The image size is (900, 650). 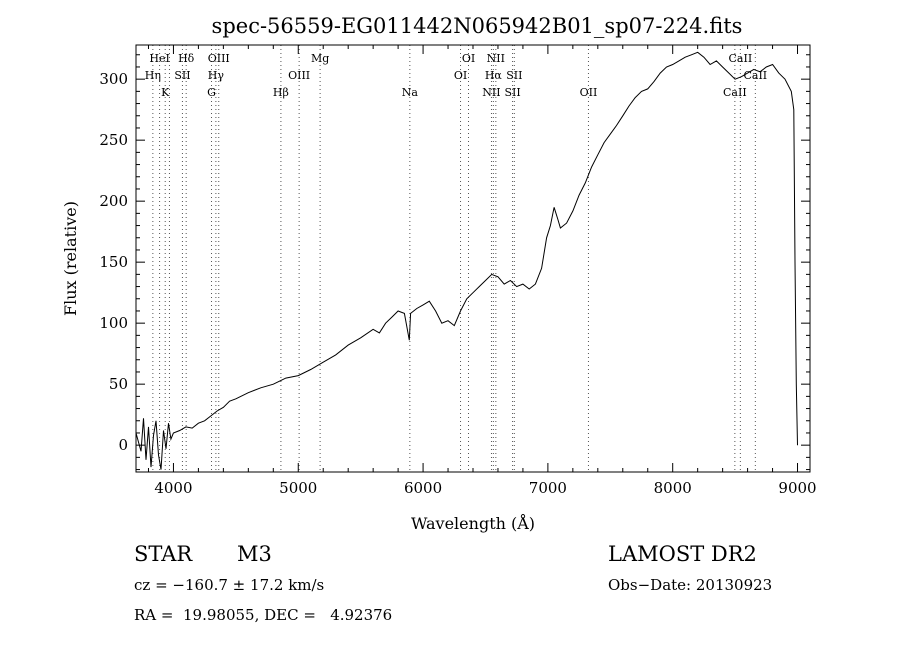 I want to click on coords-text: RA = 19.98055, DEC = 4.92376, so click(x=263, y=615).